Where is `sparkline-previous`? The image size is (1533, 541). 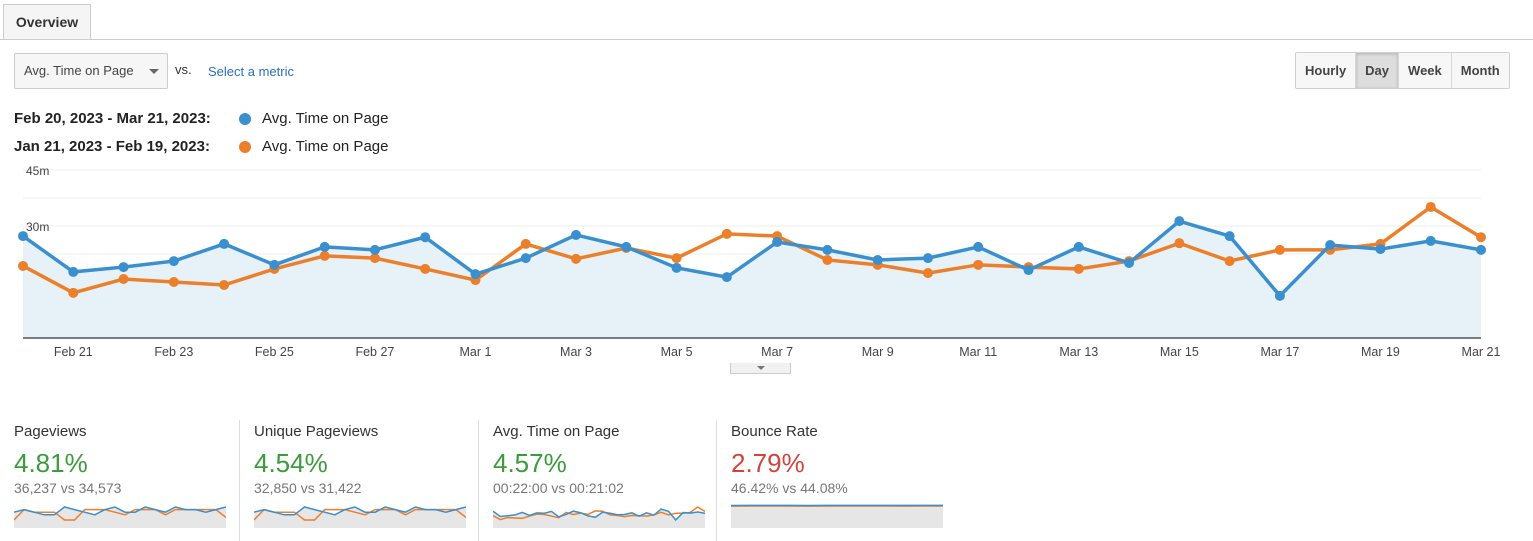 sparkline-previous is located at coordinates (599, 513).